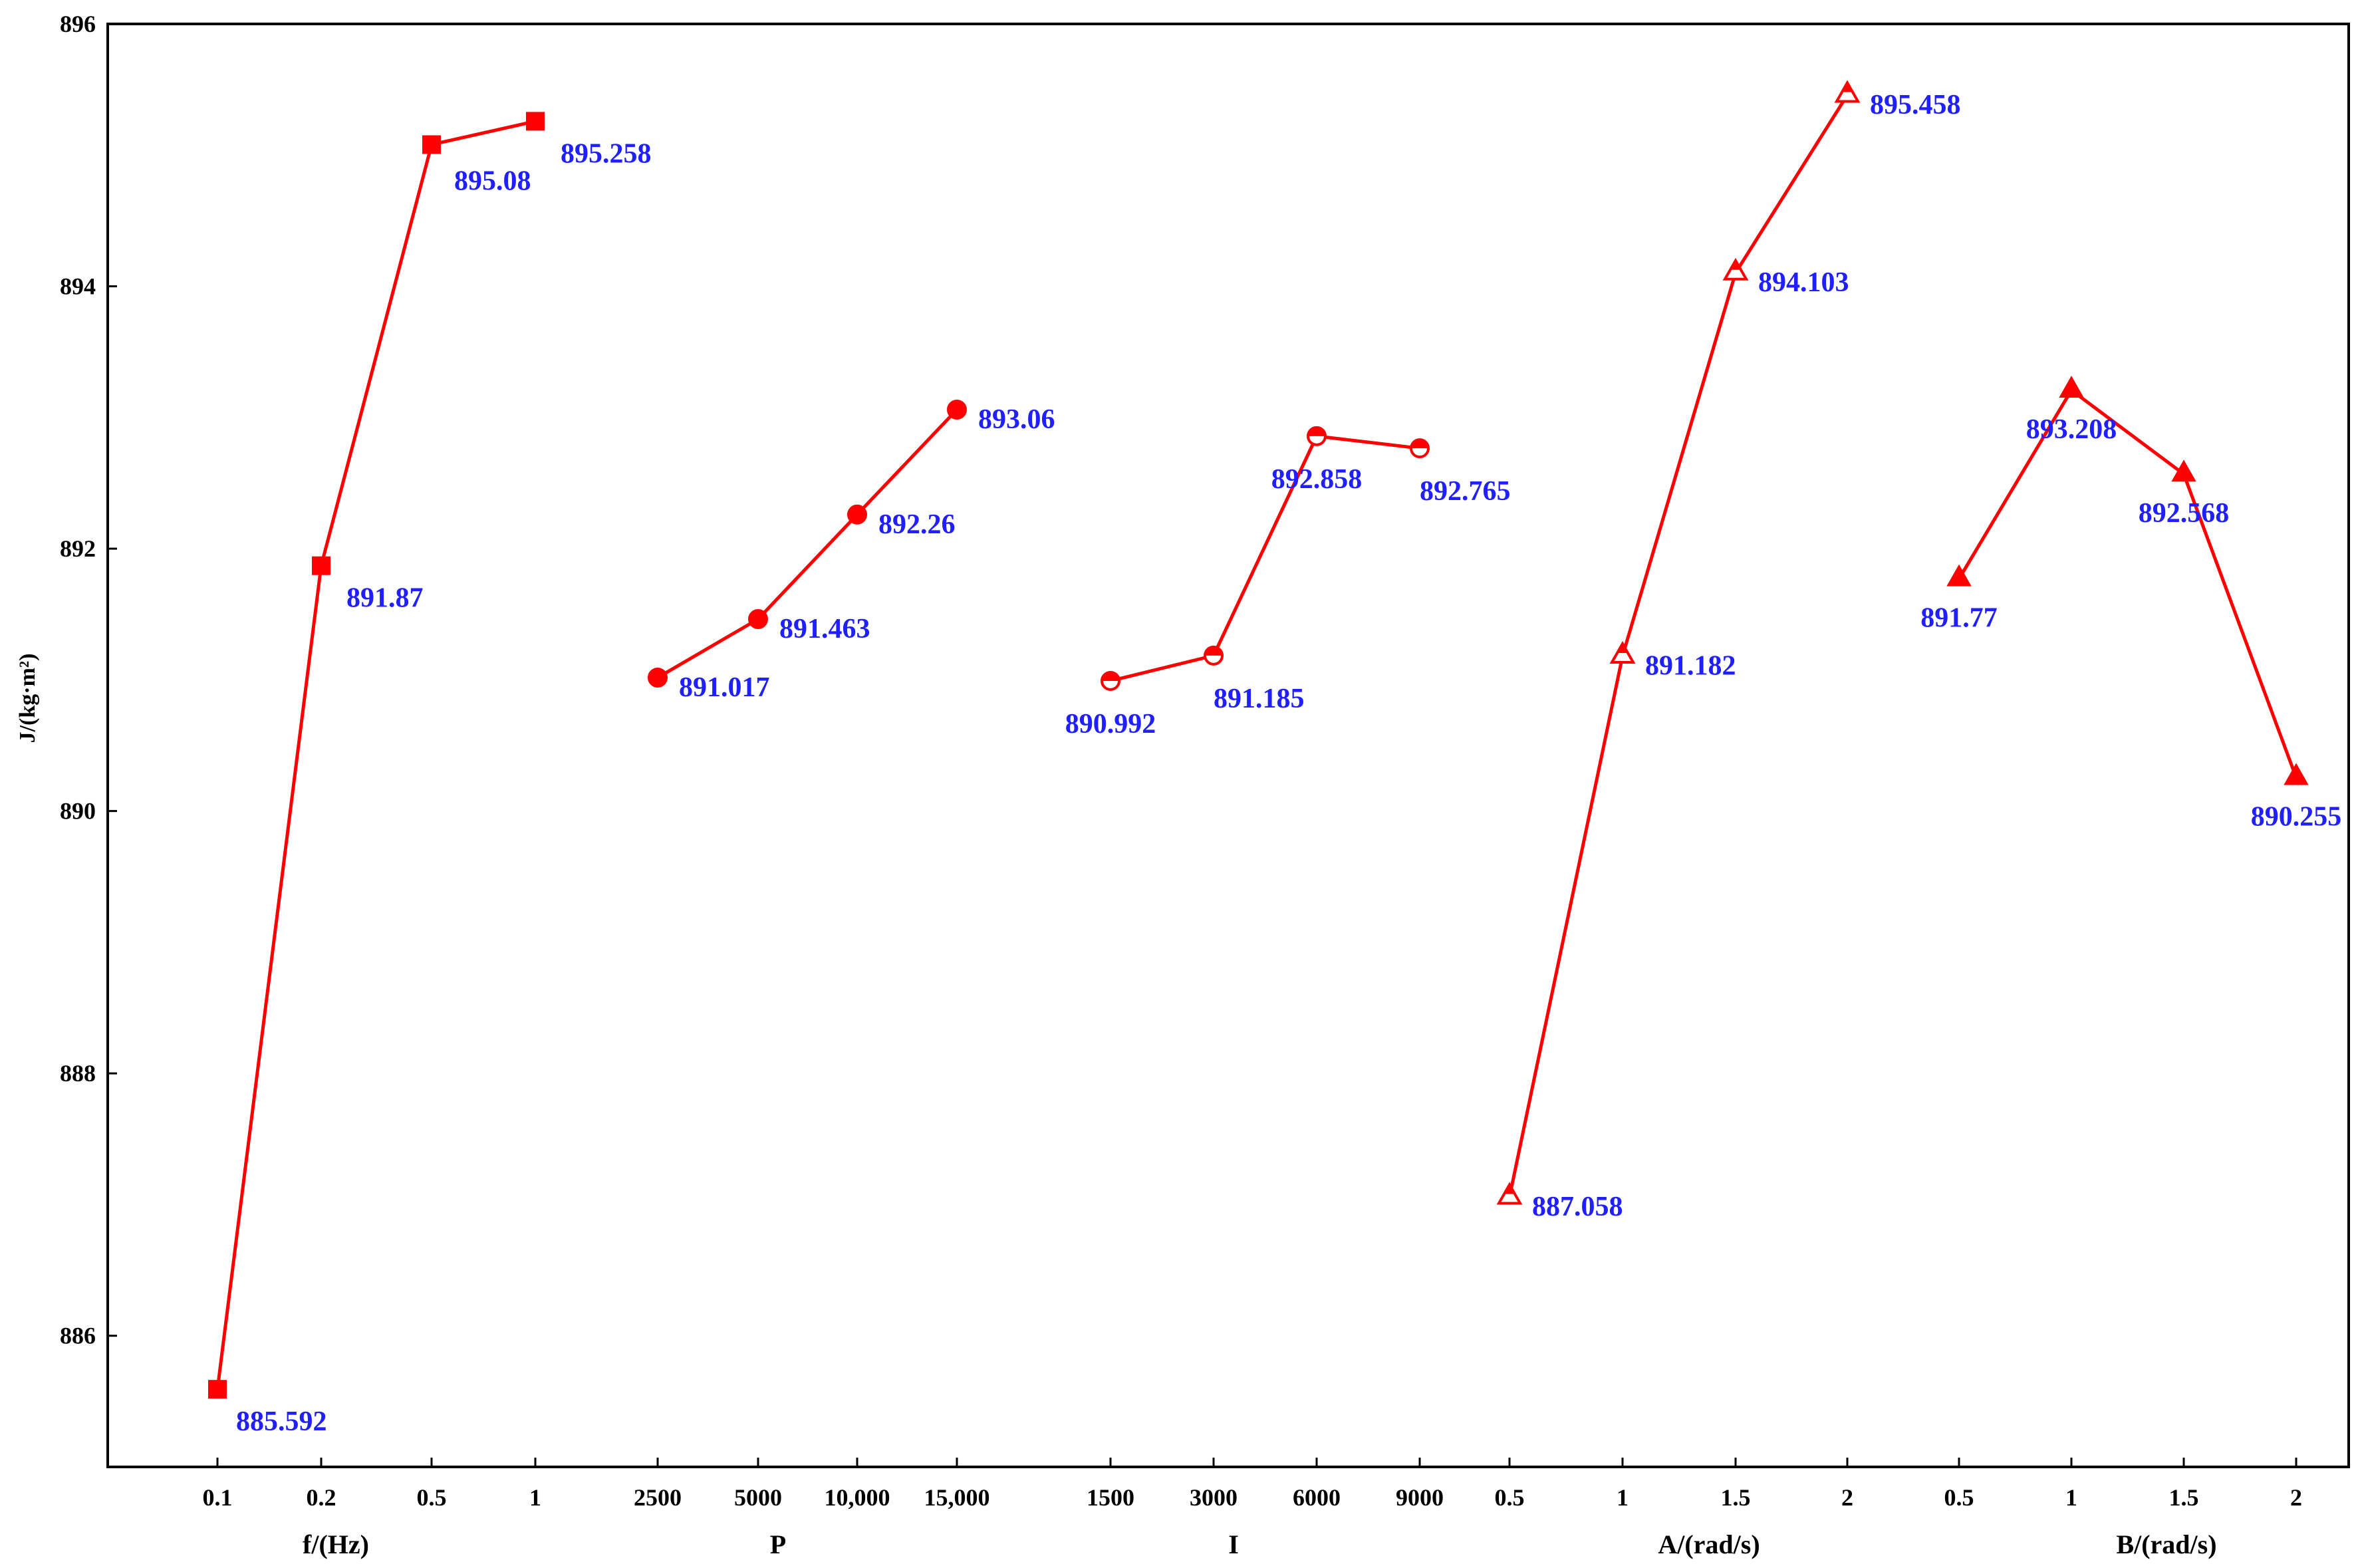  What do you see at coordinates (321, 1497) in the screenshot?
I see `x-tick-label: 0.2` at bounding box center [321, 1497].